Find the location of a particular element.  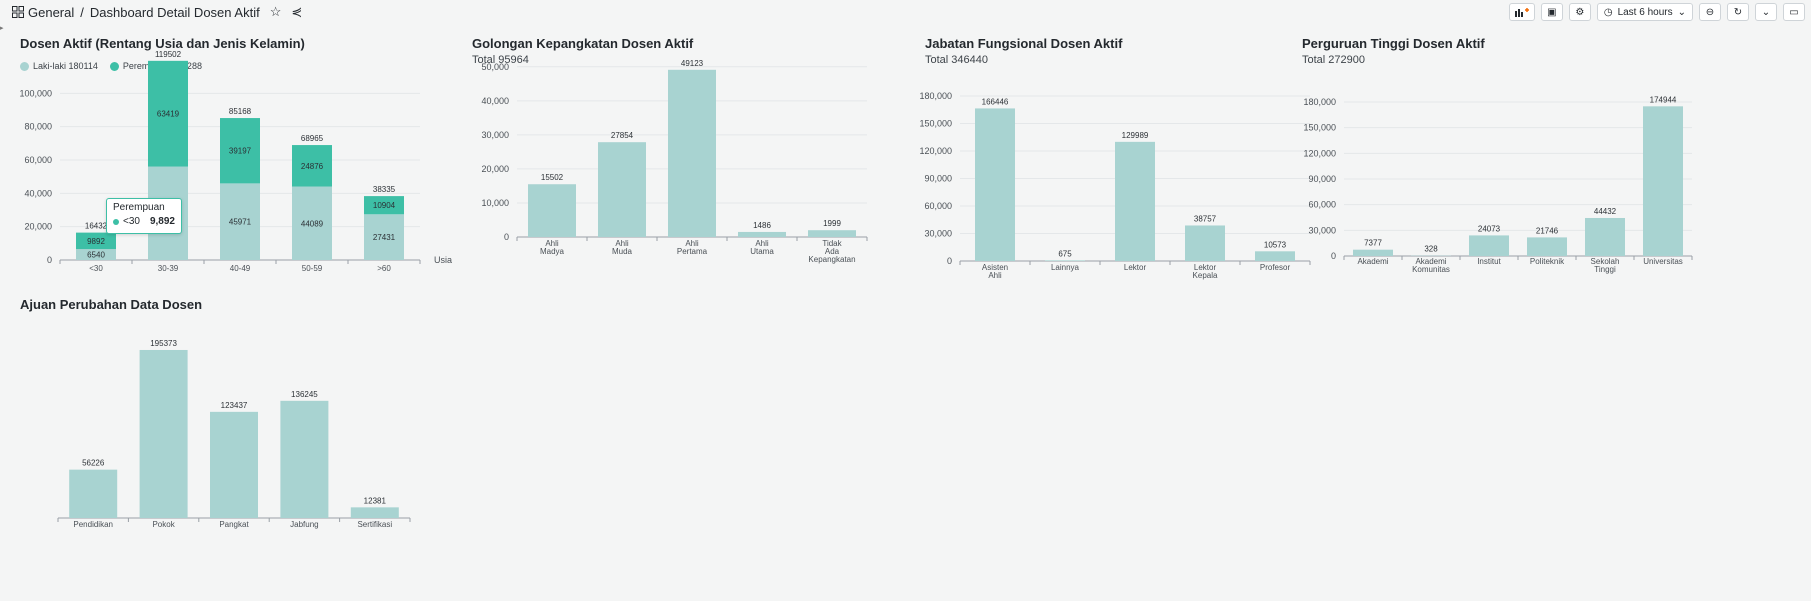

segment-value-label: 39197 is located at coordinates (240, 151).